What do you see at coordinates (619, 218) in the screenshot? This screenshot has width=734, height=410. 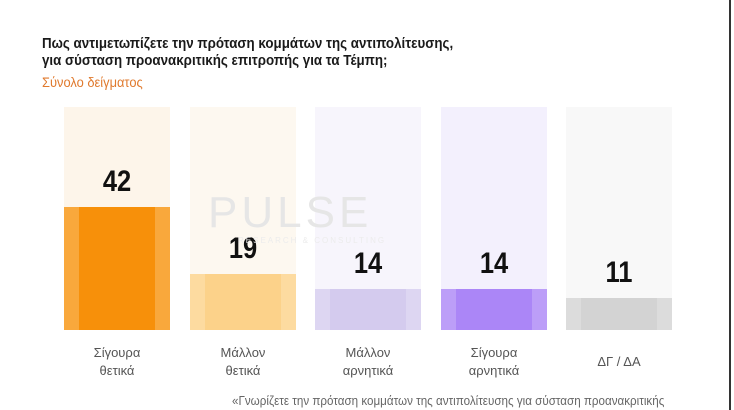 I see `column-background` at bounding box center [619, 218].